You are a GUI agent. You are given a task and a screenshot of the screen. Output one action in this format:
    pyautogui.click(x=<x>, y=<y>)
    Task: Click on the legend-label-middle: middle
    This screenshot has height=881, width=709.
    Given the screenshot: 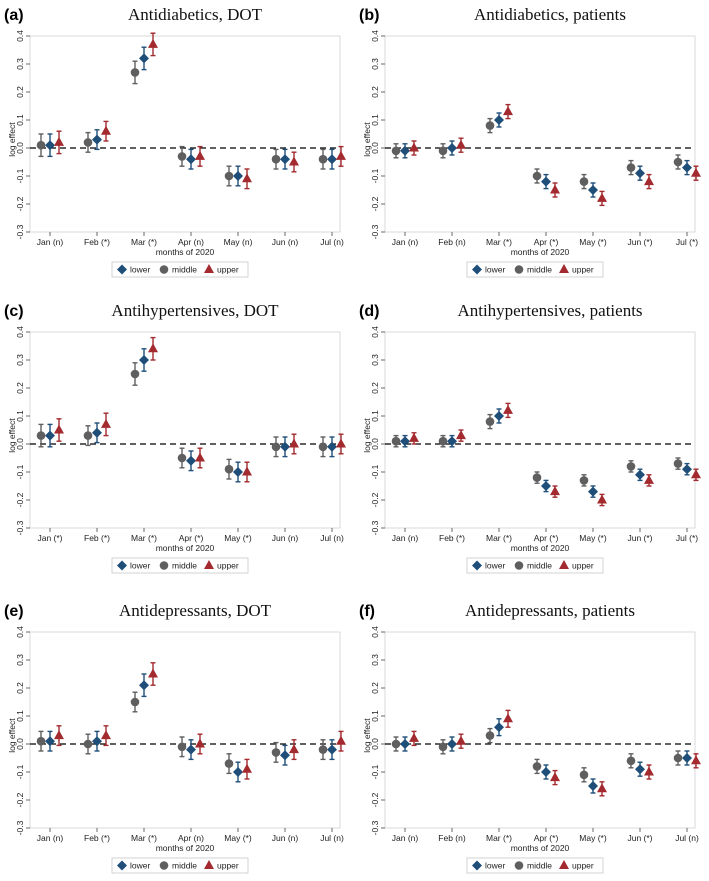 What is the action you would take?
    pyautogui.click(x=539, y=270)
    